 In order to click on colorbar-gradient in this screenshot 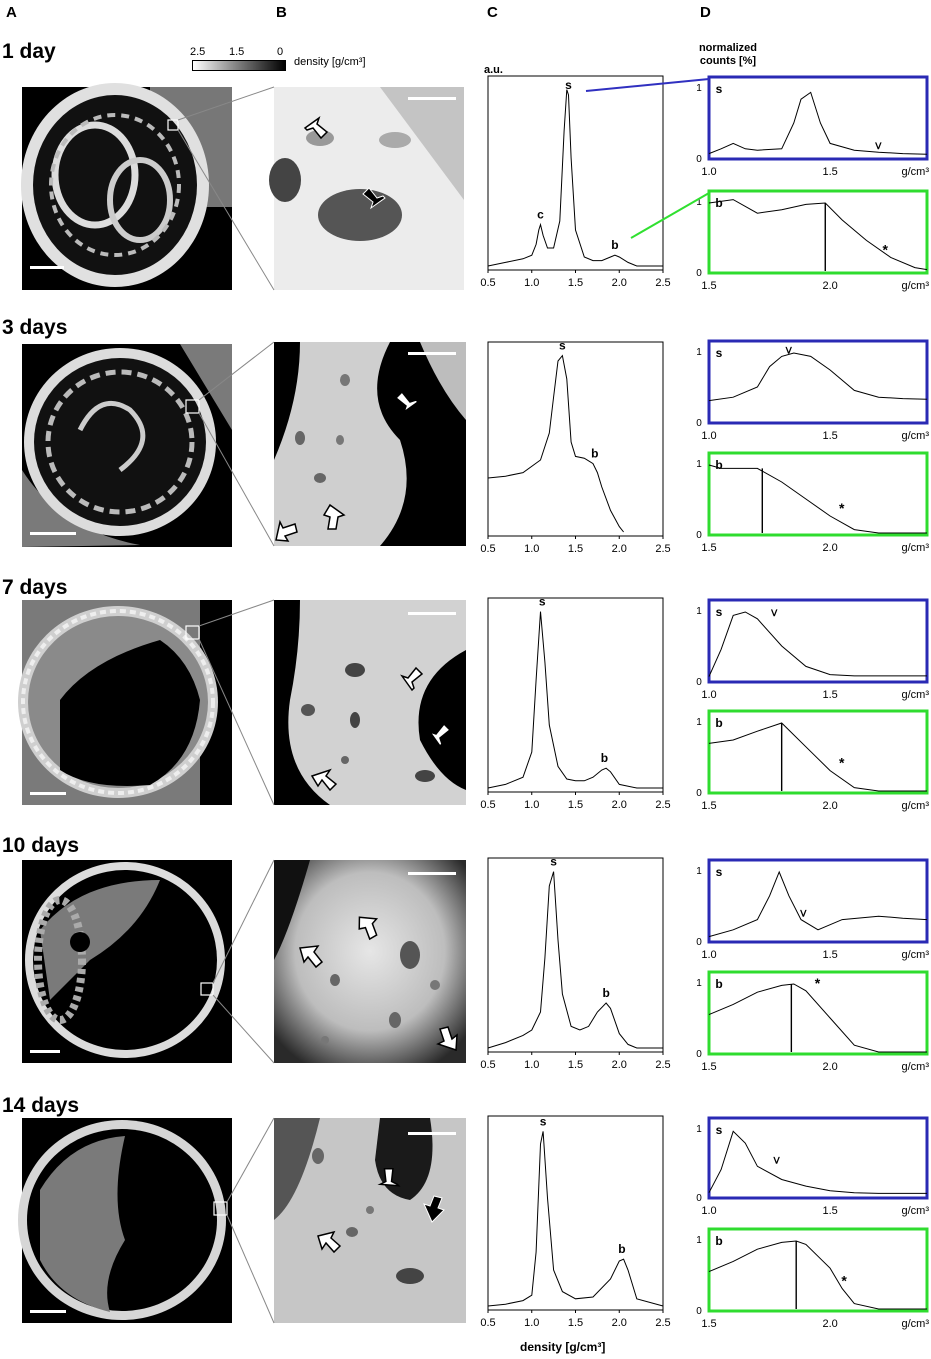, I will do `click(239, 65)`.